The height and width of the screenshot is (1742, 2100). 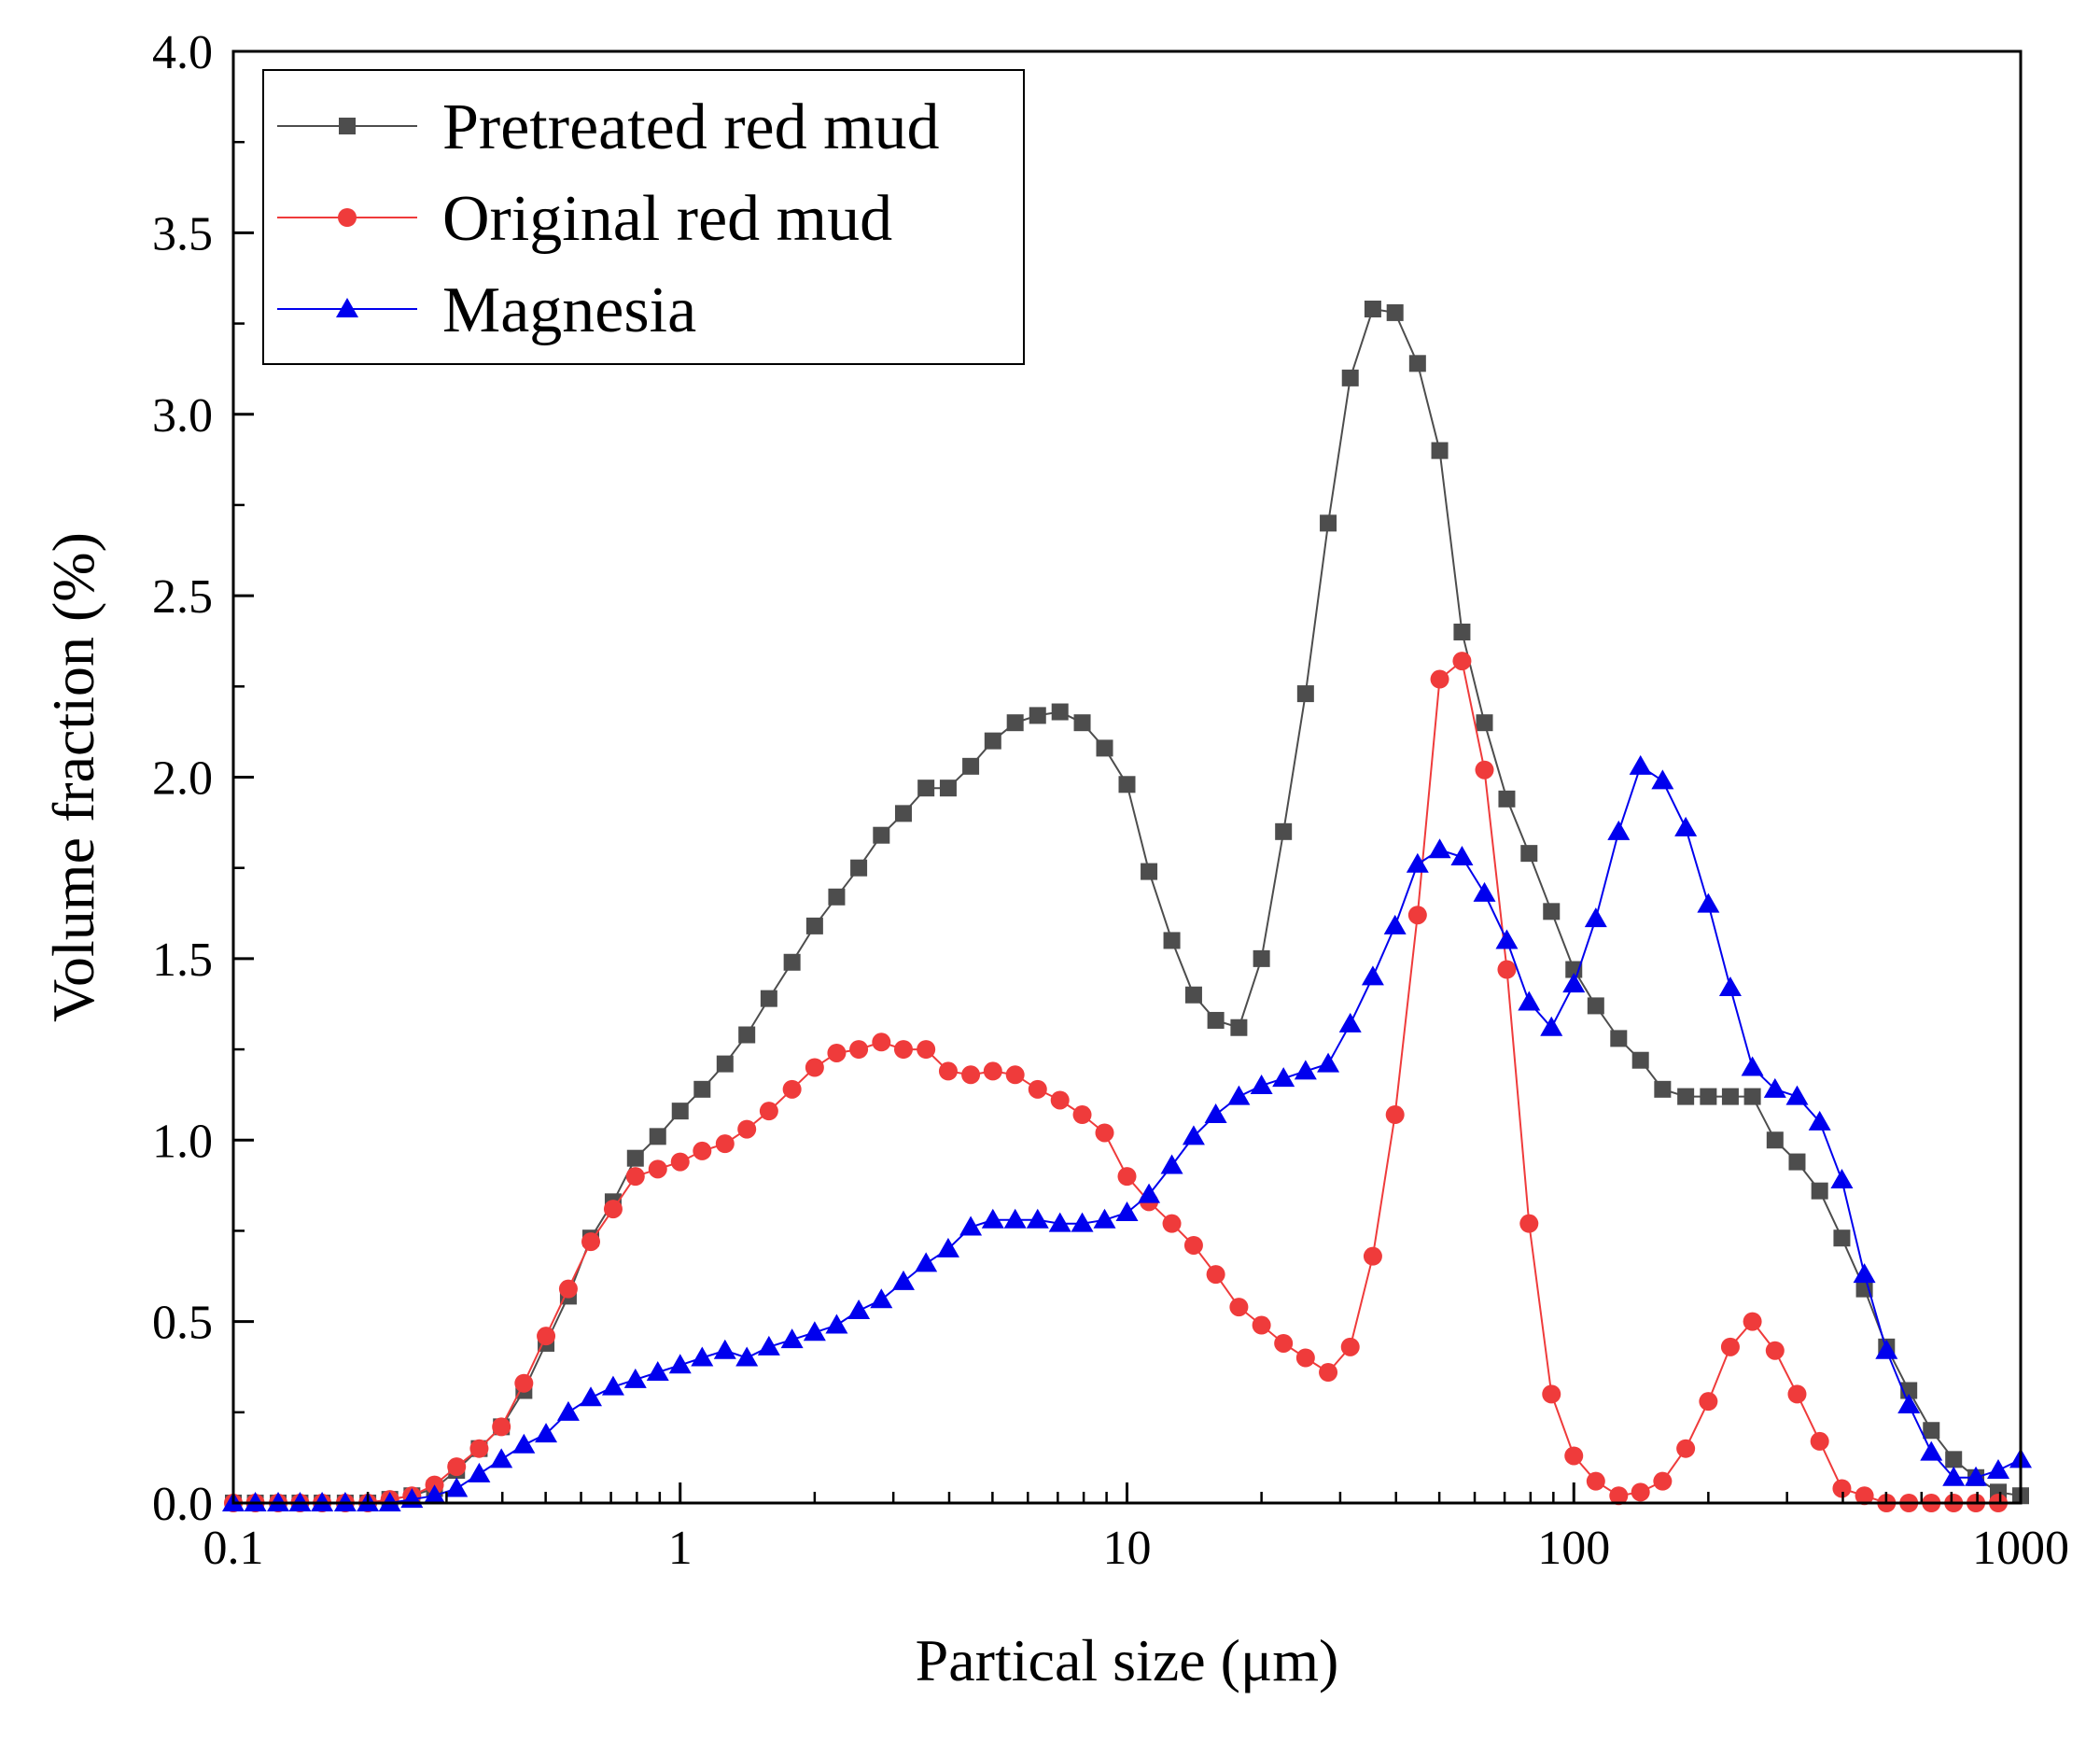 I want to click on y-tick-label: 2.5, so click(x=182, y=597).